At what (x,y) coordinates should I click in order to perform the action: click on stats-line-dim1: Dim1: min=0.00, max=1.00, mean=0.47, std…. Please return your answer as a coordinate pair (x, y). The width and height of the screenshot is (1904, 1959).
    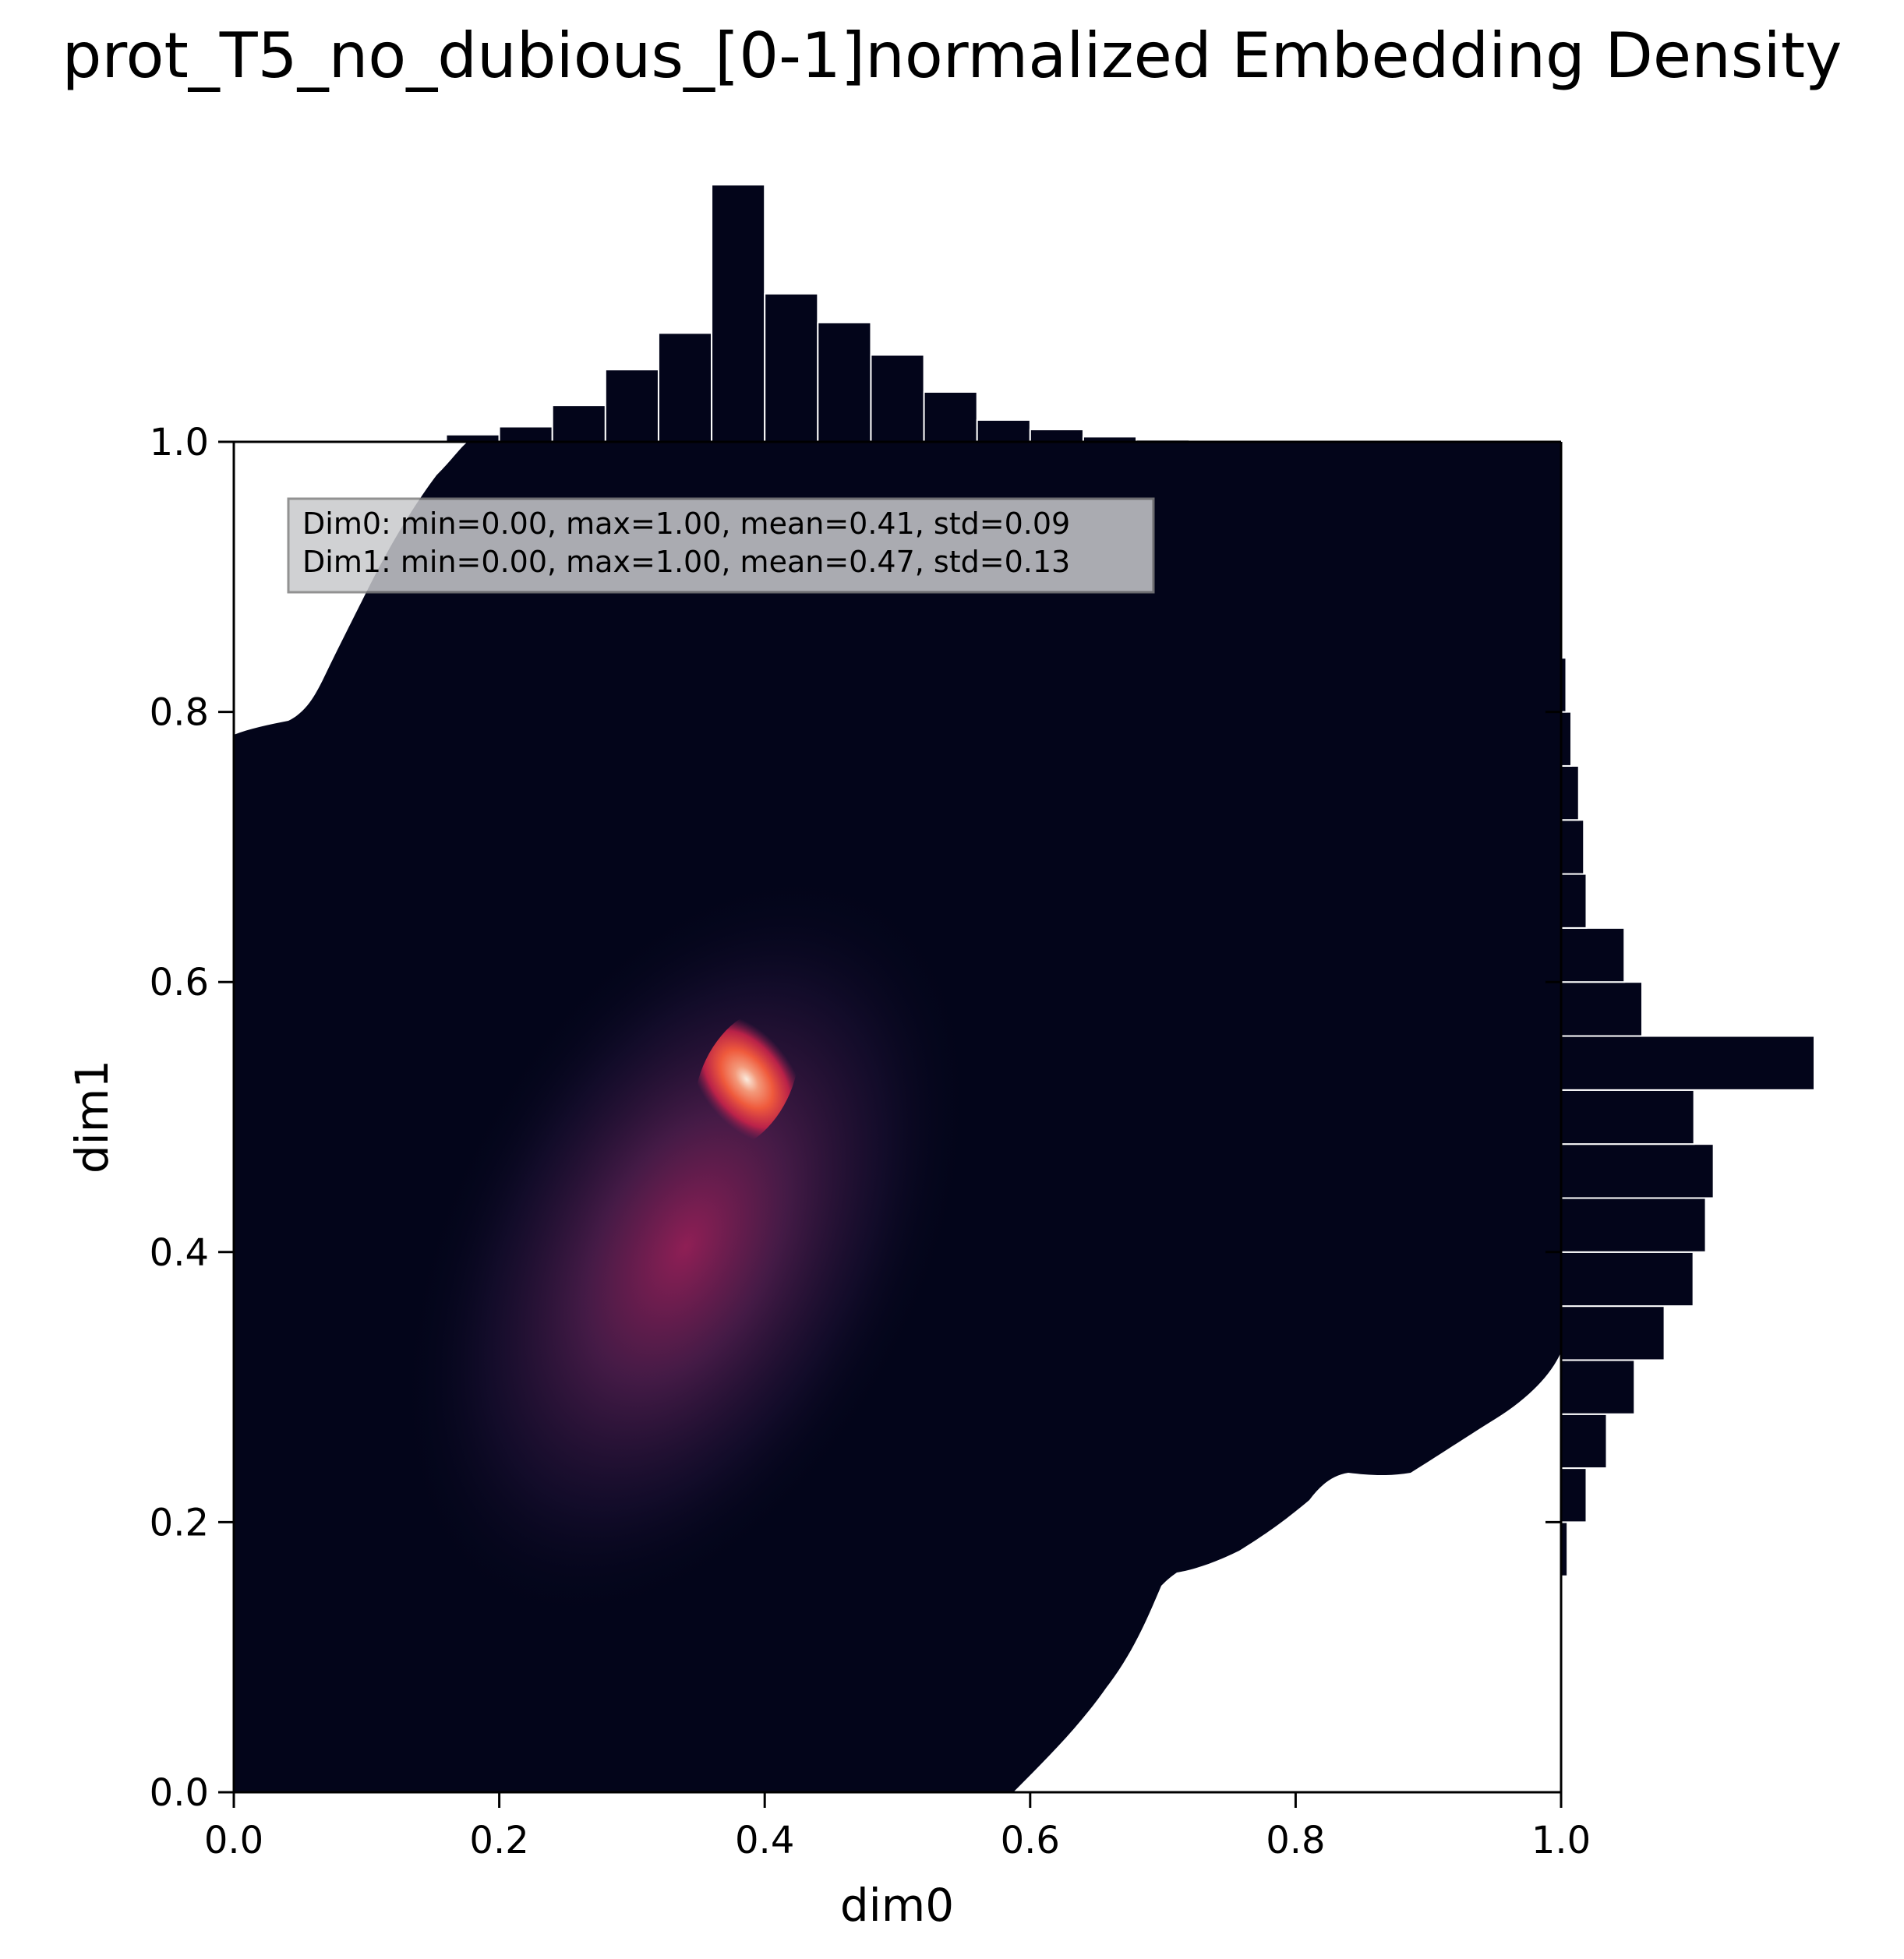
    Looking at the image, I should click on (686, 562).